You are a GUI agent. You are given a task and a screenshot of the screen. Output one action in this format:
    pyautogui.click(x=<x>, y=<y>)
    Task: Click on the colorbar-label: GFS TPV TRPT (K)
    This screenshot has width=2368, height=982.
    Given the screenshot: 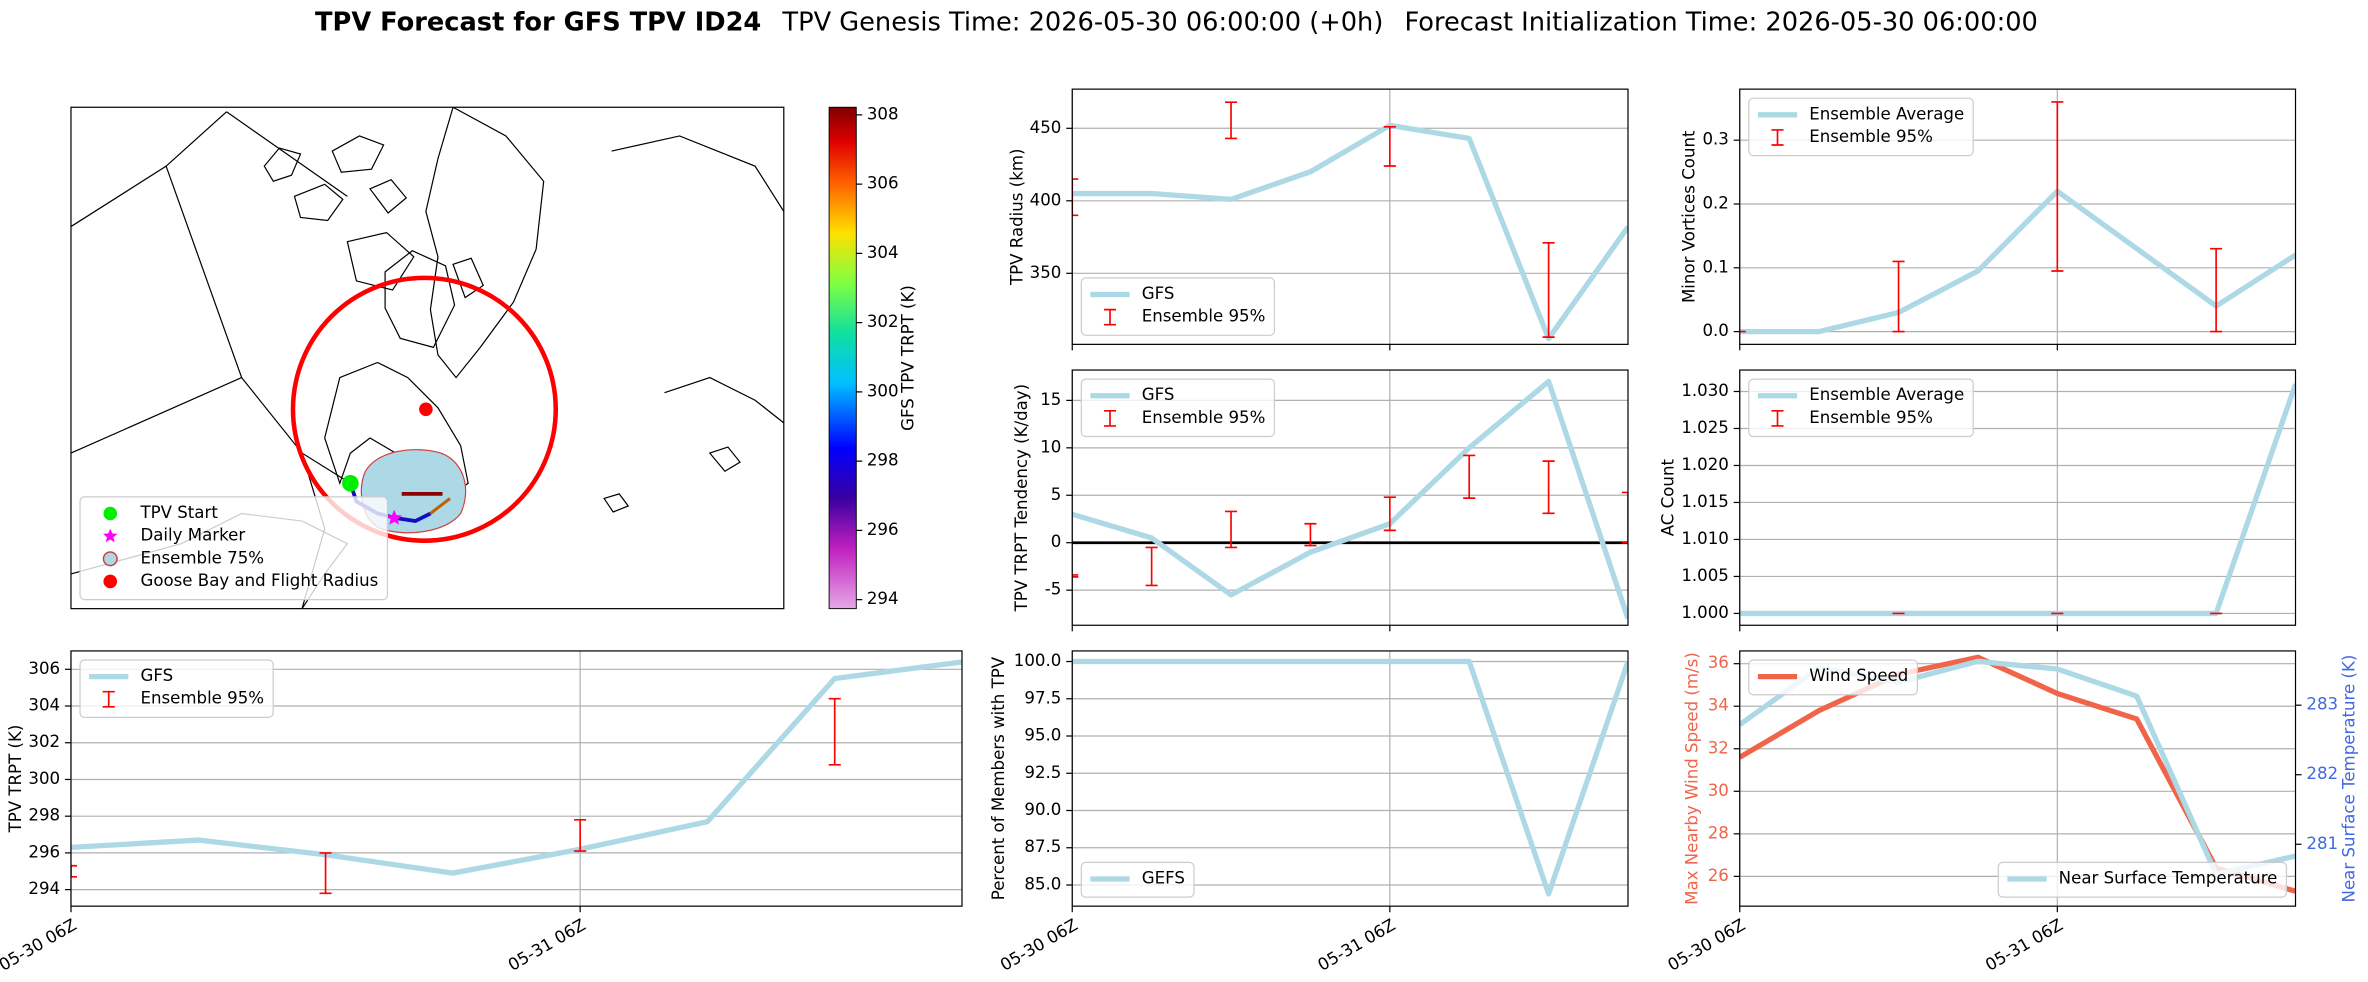 What is the action you would take?
    pyautogui.click(x=908, y=358)
    